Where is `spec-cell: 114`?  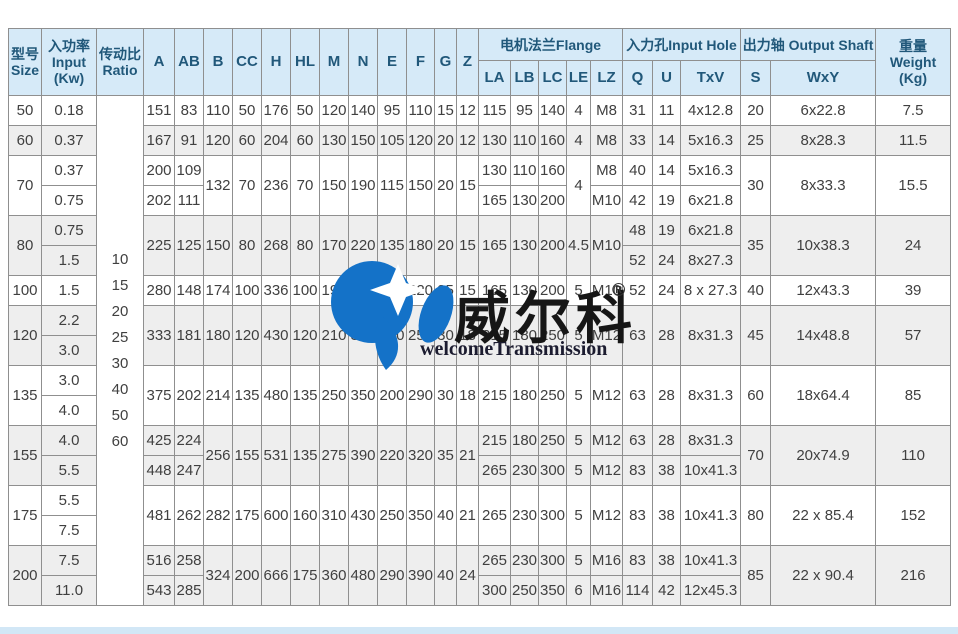 spec-cell: 114 is located at coordinates (638, 590).